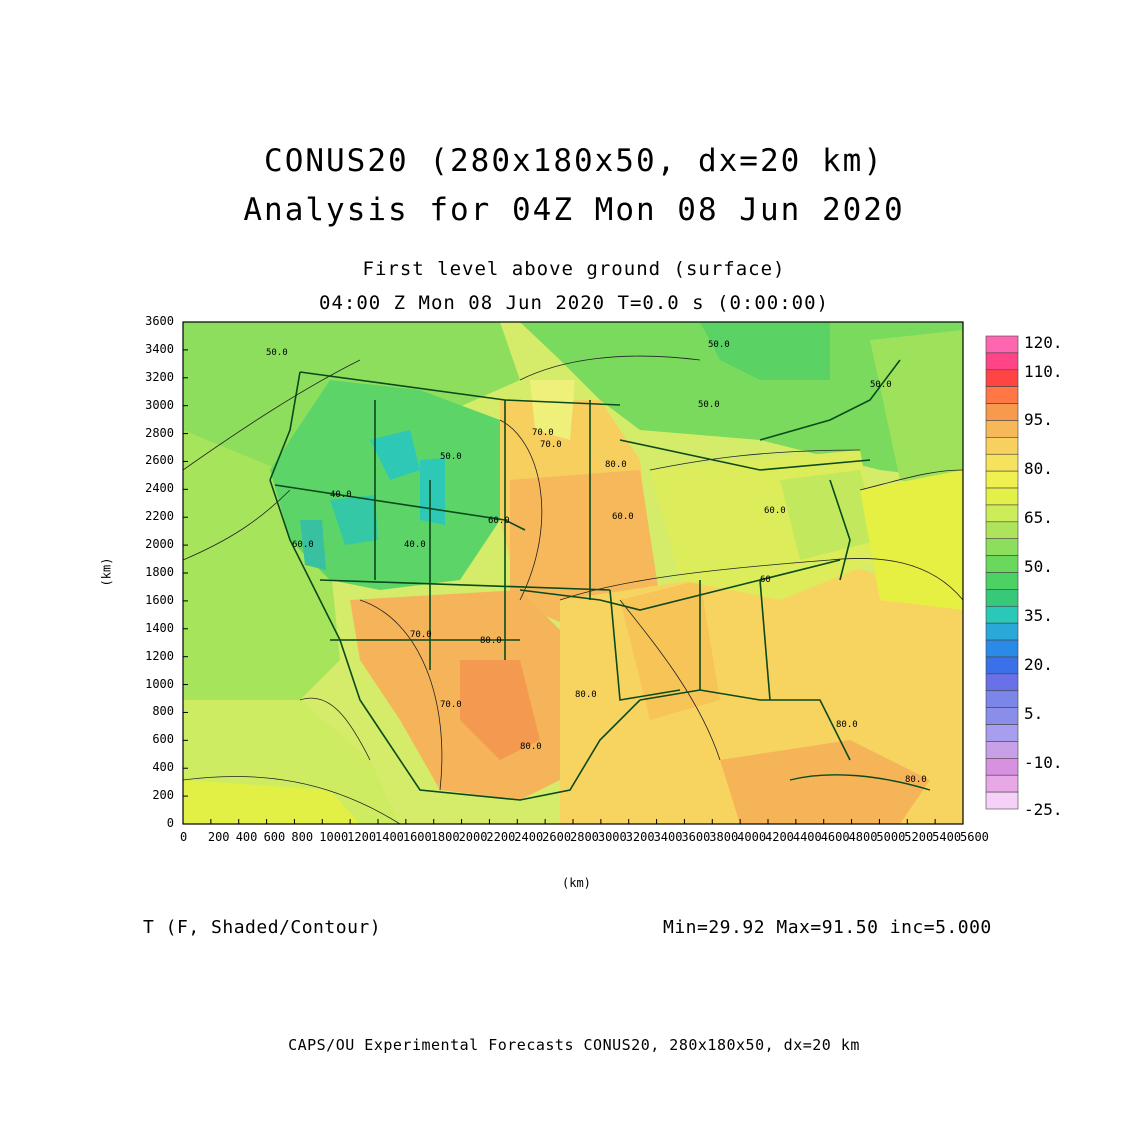 The width and height of the screenshot is (1148, 1148). What do you see at coordinates (159, 599) in the screenshot?
I see `y-tick-label: 1600` at bounding box center [159, 599].